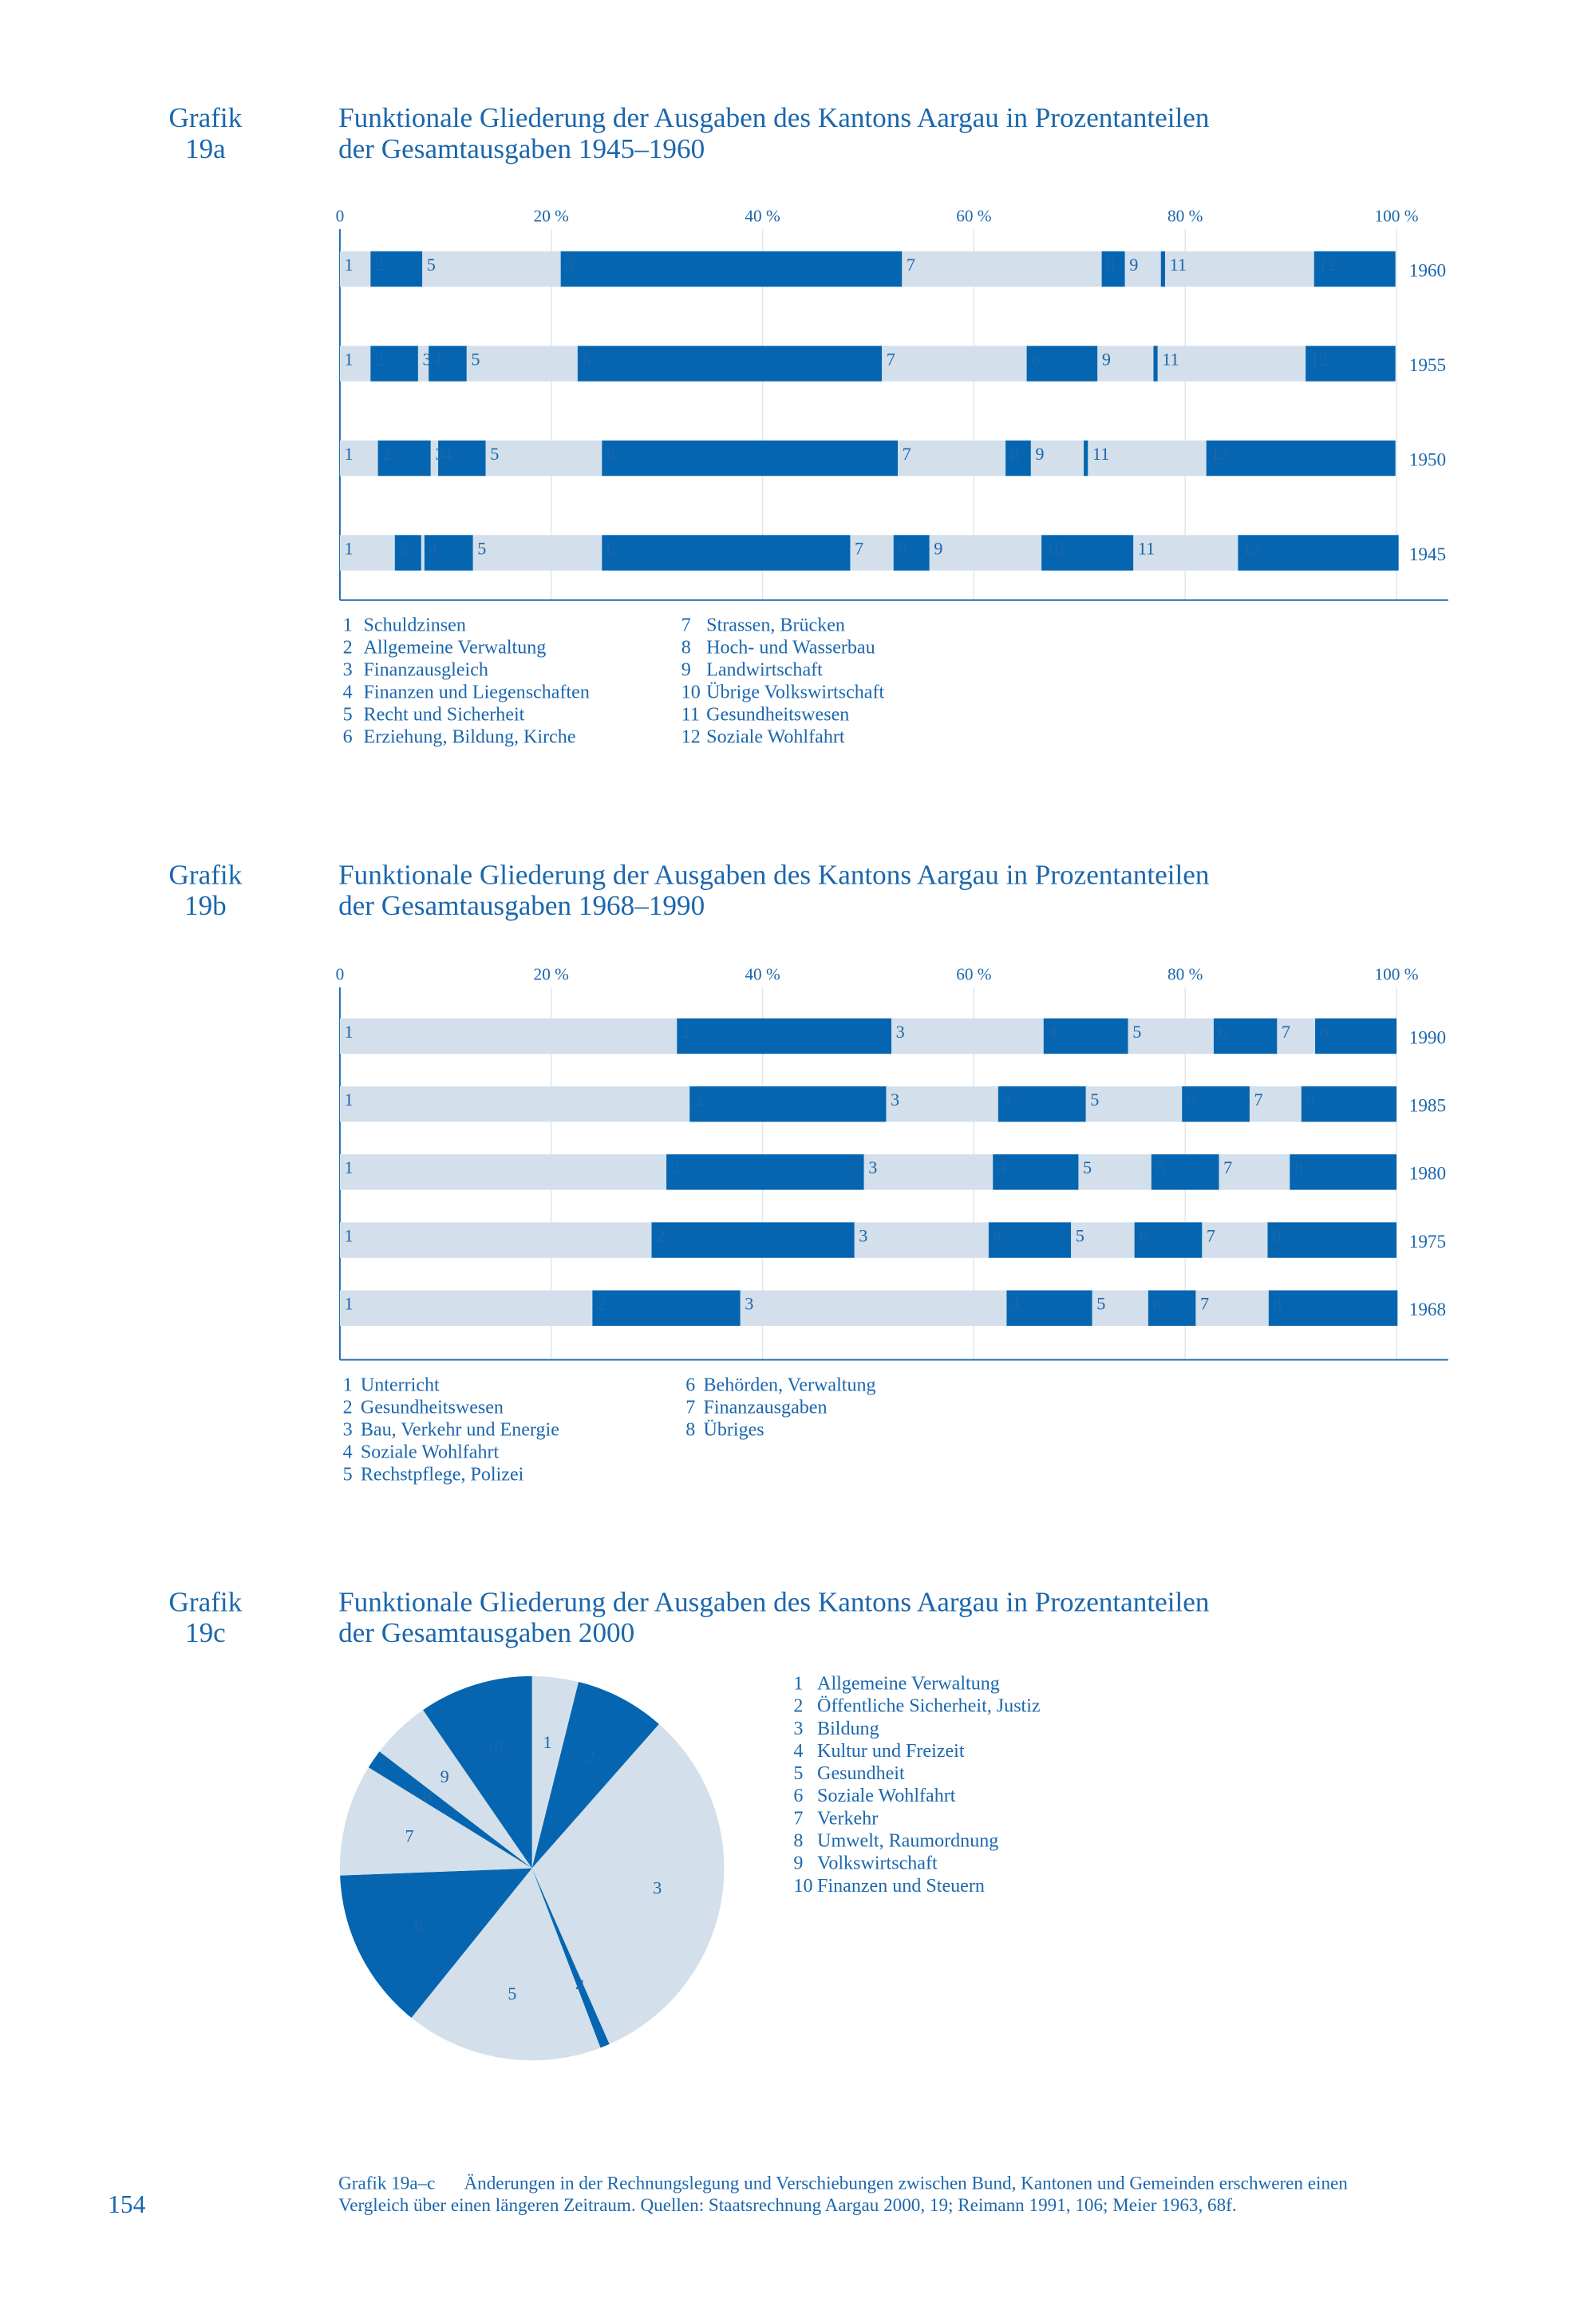 The width and height of the screenshot is (1596, 2322). What do you see at coordinates (907, 1840) in the screenshot?
I see `legend-label: Umwelt, Raumordnung` at bounding box center [907, 1840].